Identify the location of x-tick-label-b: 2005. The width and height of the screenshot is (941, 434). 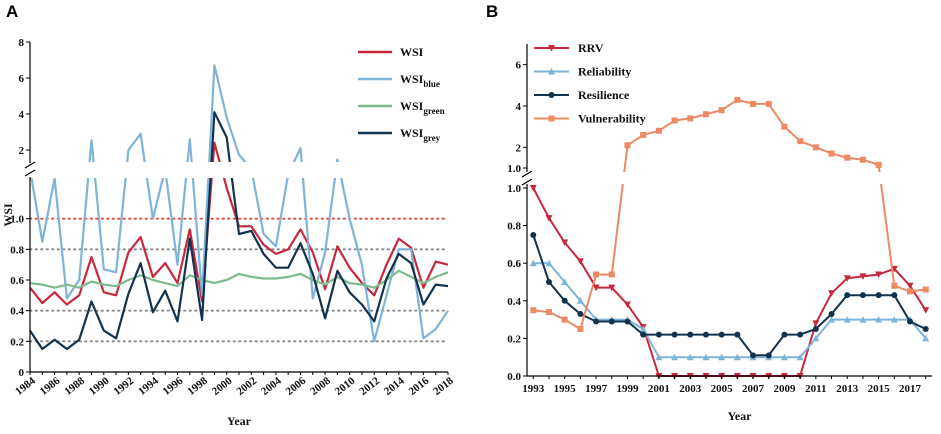
(722, 389).